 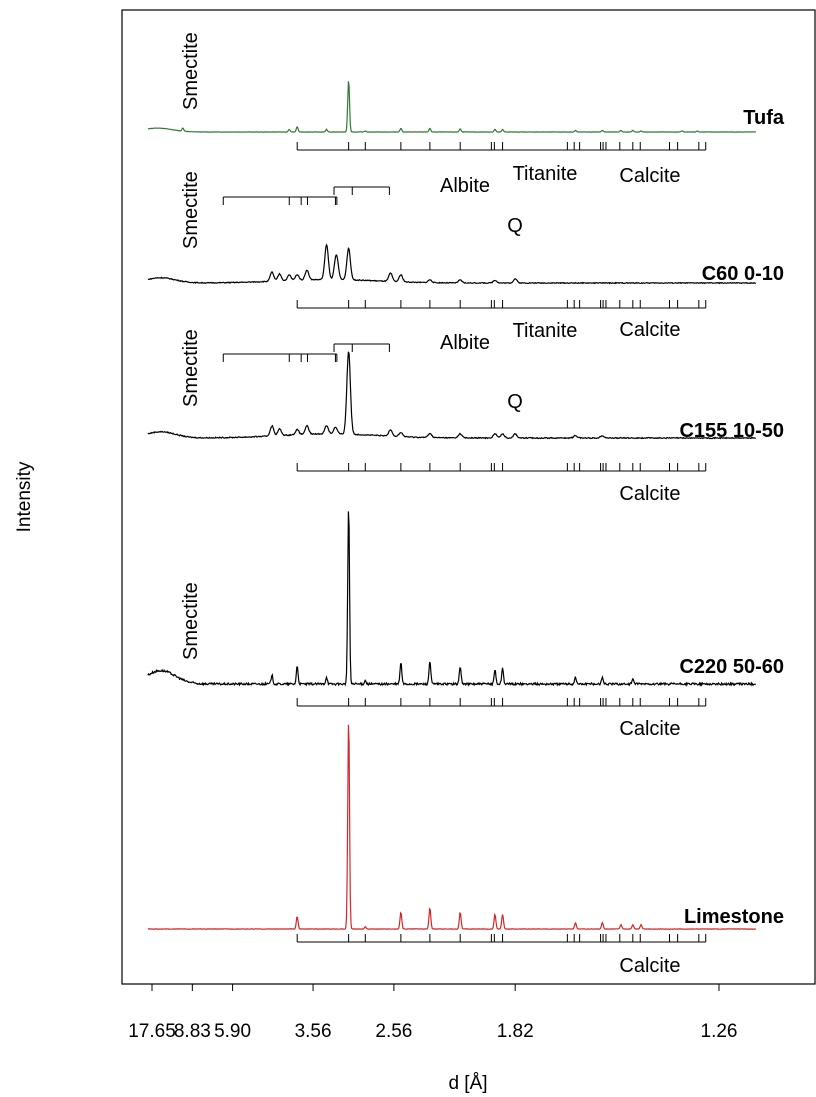 What do you see at coordinates (152, 1031) in the screenshot?
I see `x-tick-label: 17.65` at bounding box center [152, 1031].